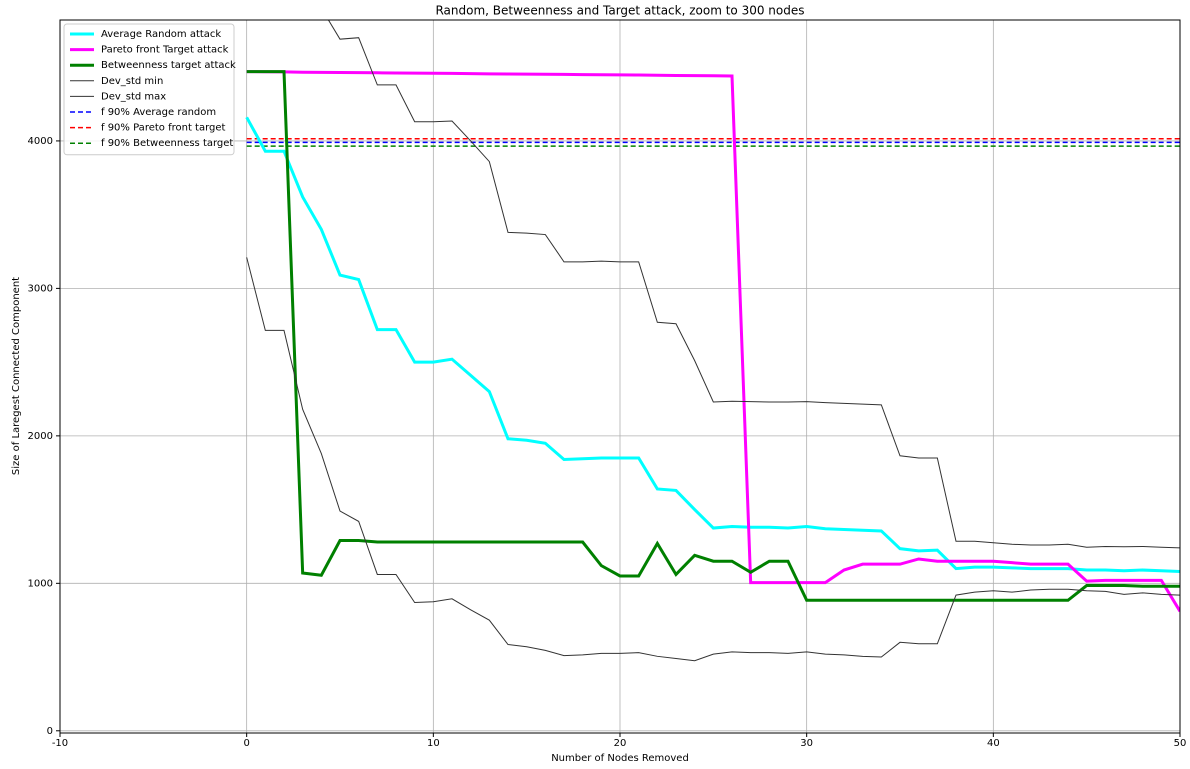 The width and height of the screenshot is (1190, 769). I want to click on legend-label: Average Random attack, so click(161, 34).